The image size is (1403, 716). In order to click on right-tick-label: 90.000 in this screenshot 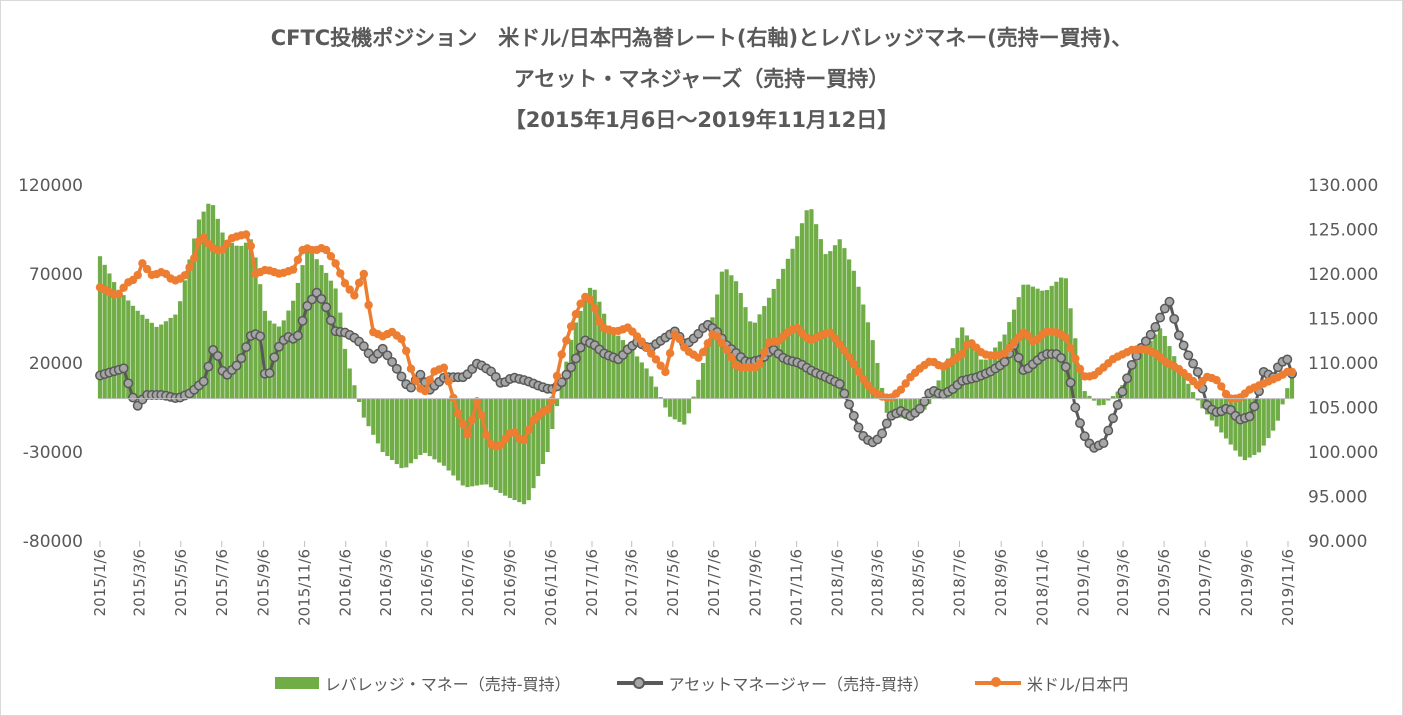, I will do `click(1337, 542)`.